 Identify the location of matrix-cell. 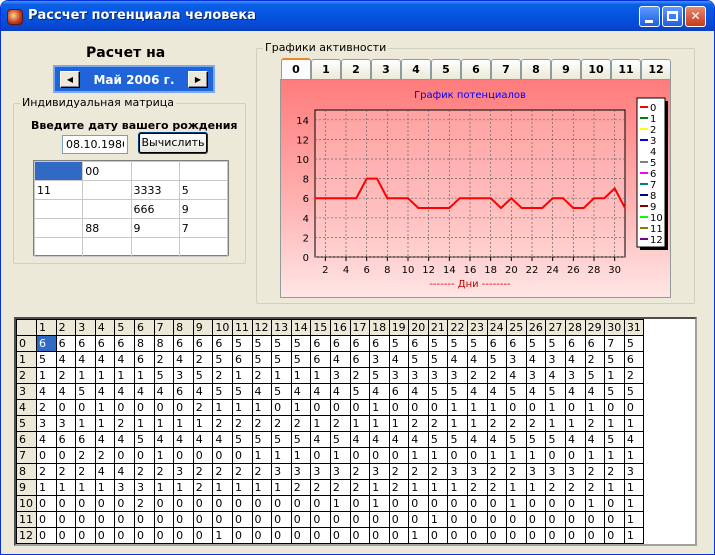
(58, 247).